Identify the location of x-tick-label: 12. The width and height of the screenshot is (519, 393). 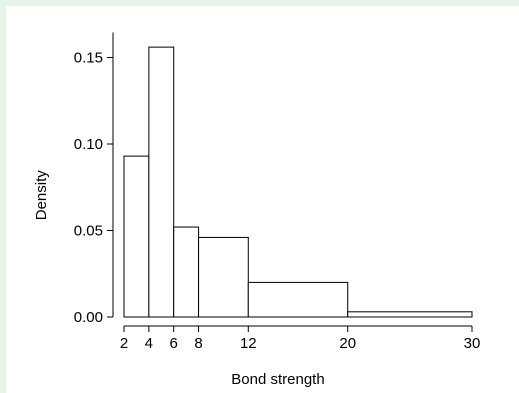
(248, 343).